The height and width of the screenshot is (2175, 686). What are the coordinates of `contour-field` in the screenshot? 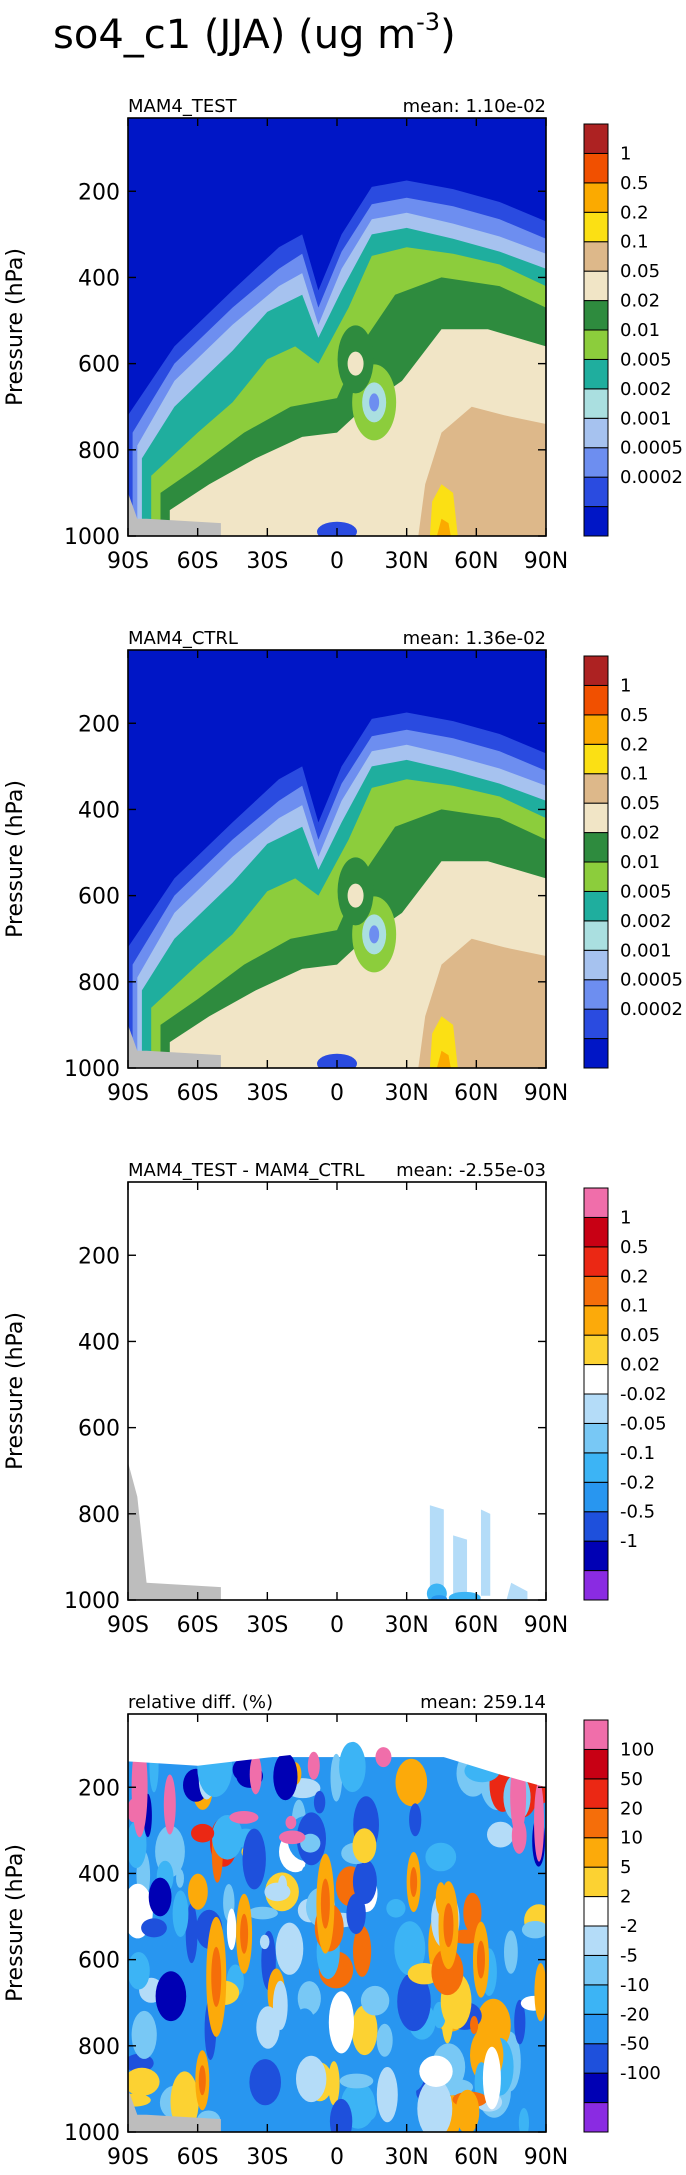 It's located at (337, 1923).